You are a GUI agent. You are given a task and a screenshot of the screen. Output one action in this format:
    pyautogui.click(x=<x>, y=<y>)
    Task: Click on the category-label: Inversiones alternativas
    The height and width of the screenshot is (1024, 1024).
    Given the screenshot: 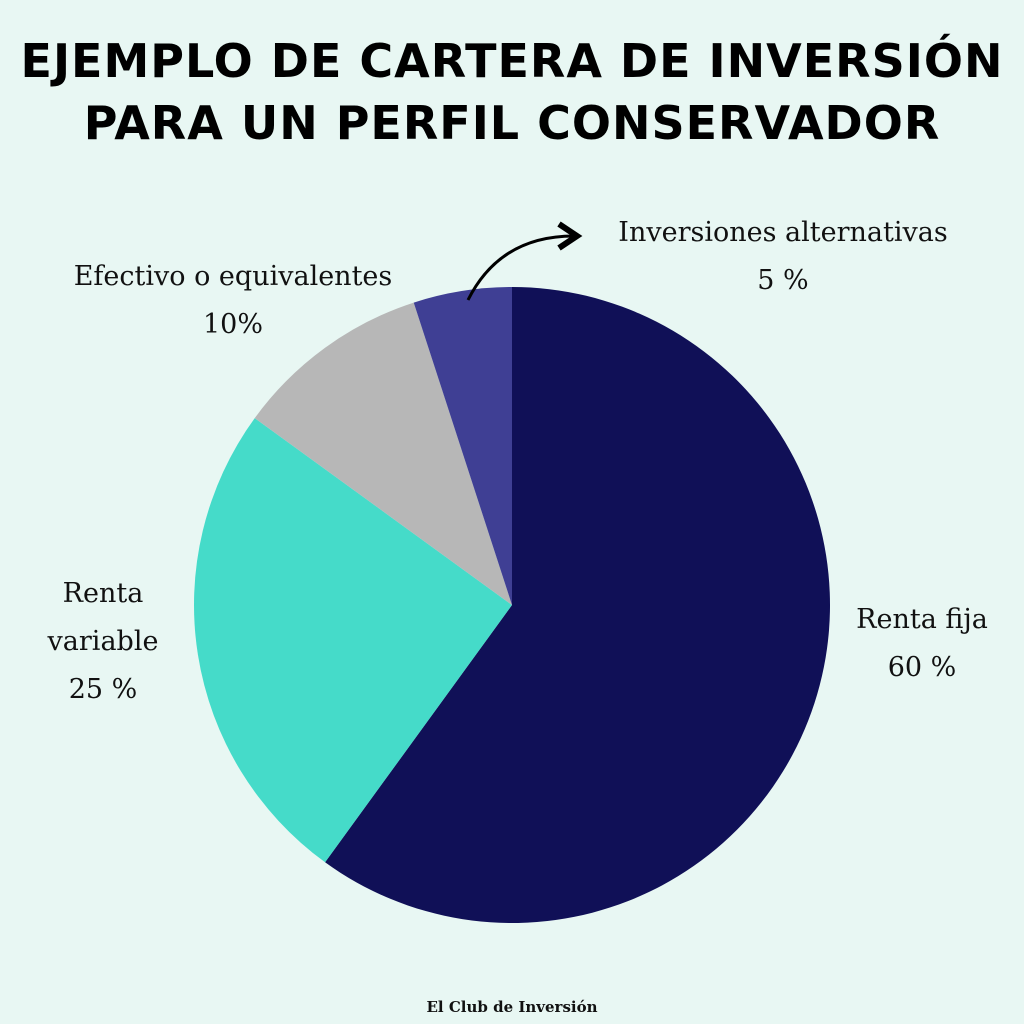 What is the action you would take?
    pyautogui.click(x=783, y=232)
    